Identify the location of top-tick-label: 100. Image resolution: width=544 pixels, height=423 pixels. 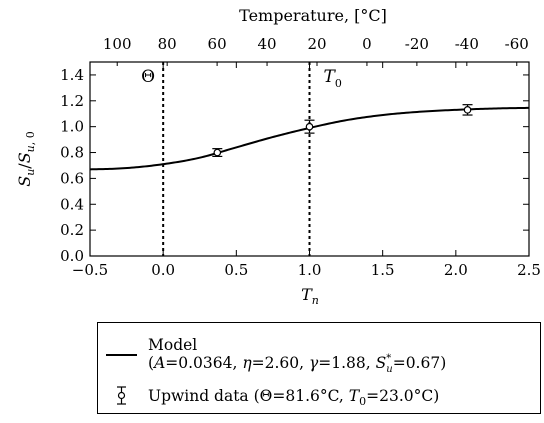
(117, 44).